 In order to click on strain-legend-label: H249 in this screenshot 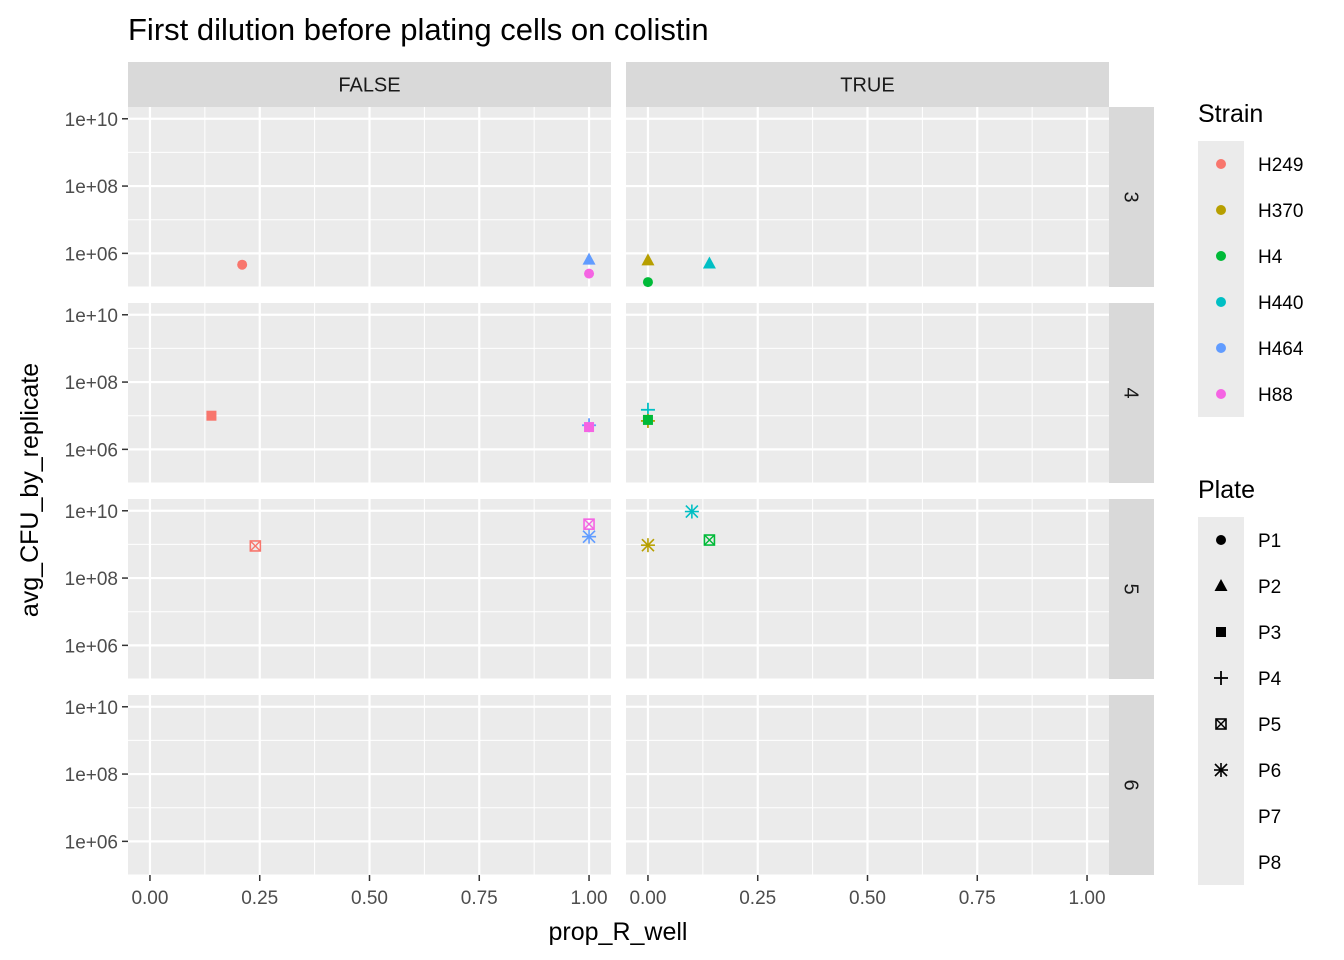, I will do `click(1280, 165)`.